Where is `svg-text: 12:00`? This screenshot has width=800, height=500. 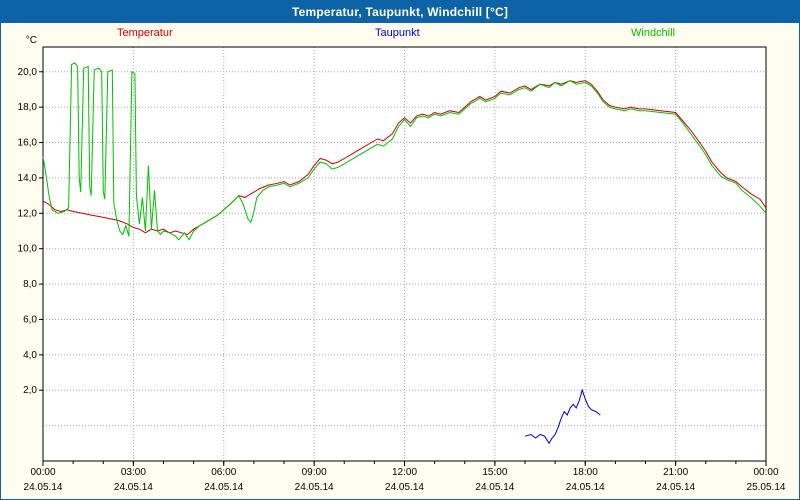 svg-text: 12:00 is located at coordinates (404, 472).